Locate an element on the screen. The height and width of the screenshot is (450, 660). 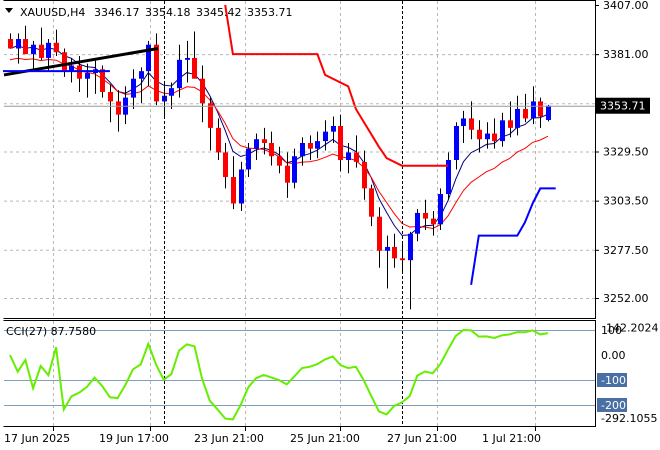
blue-step-line is located at coordinates (513, 236).